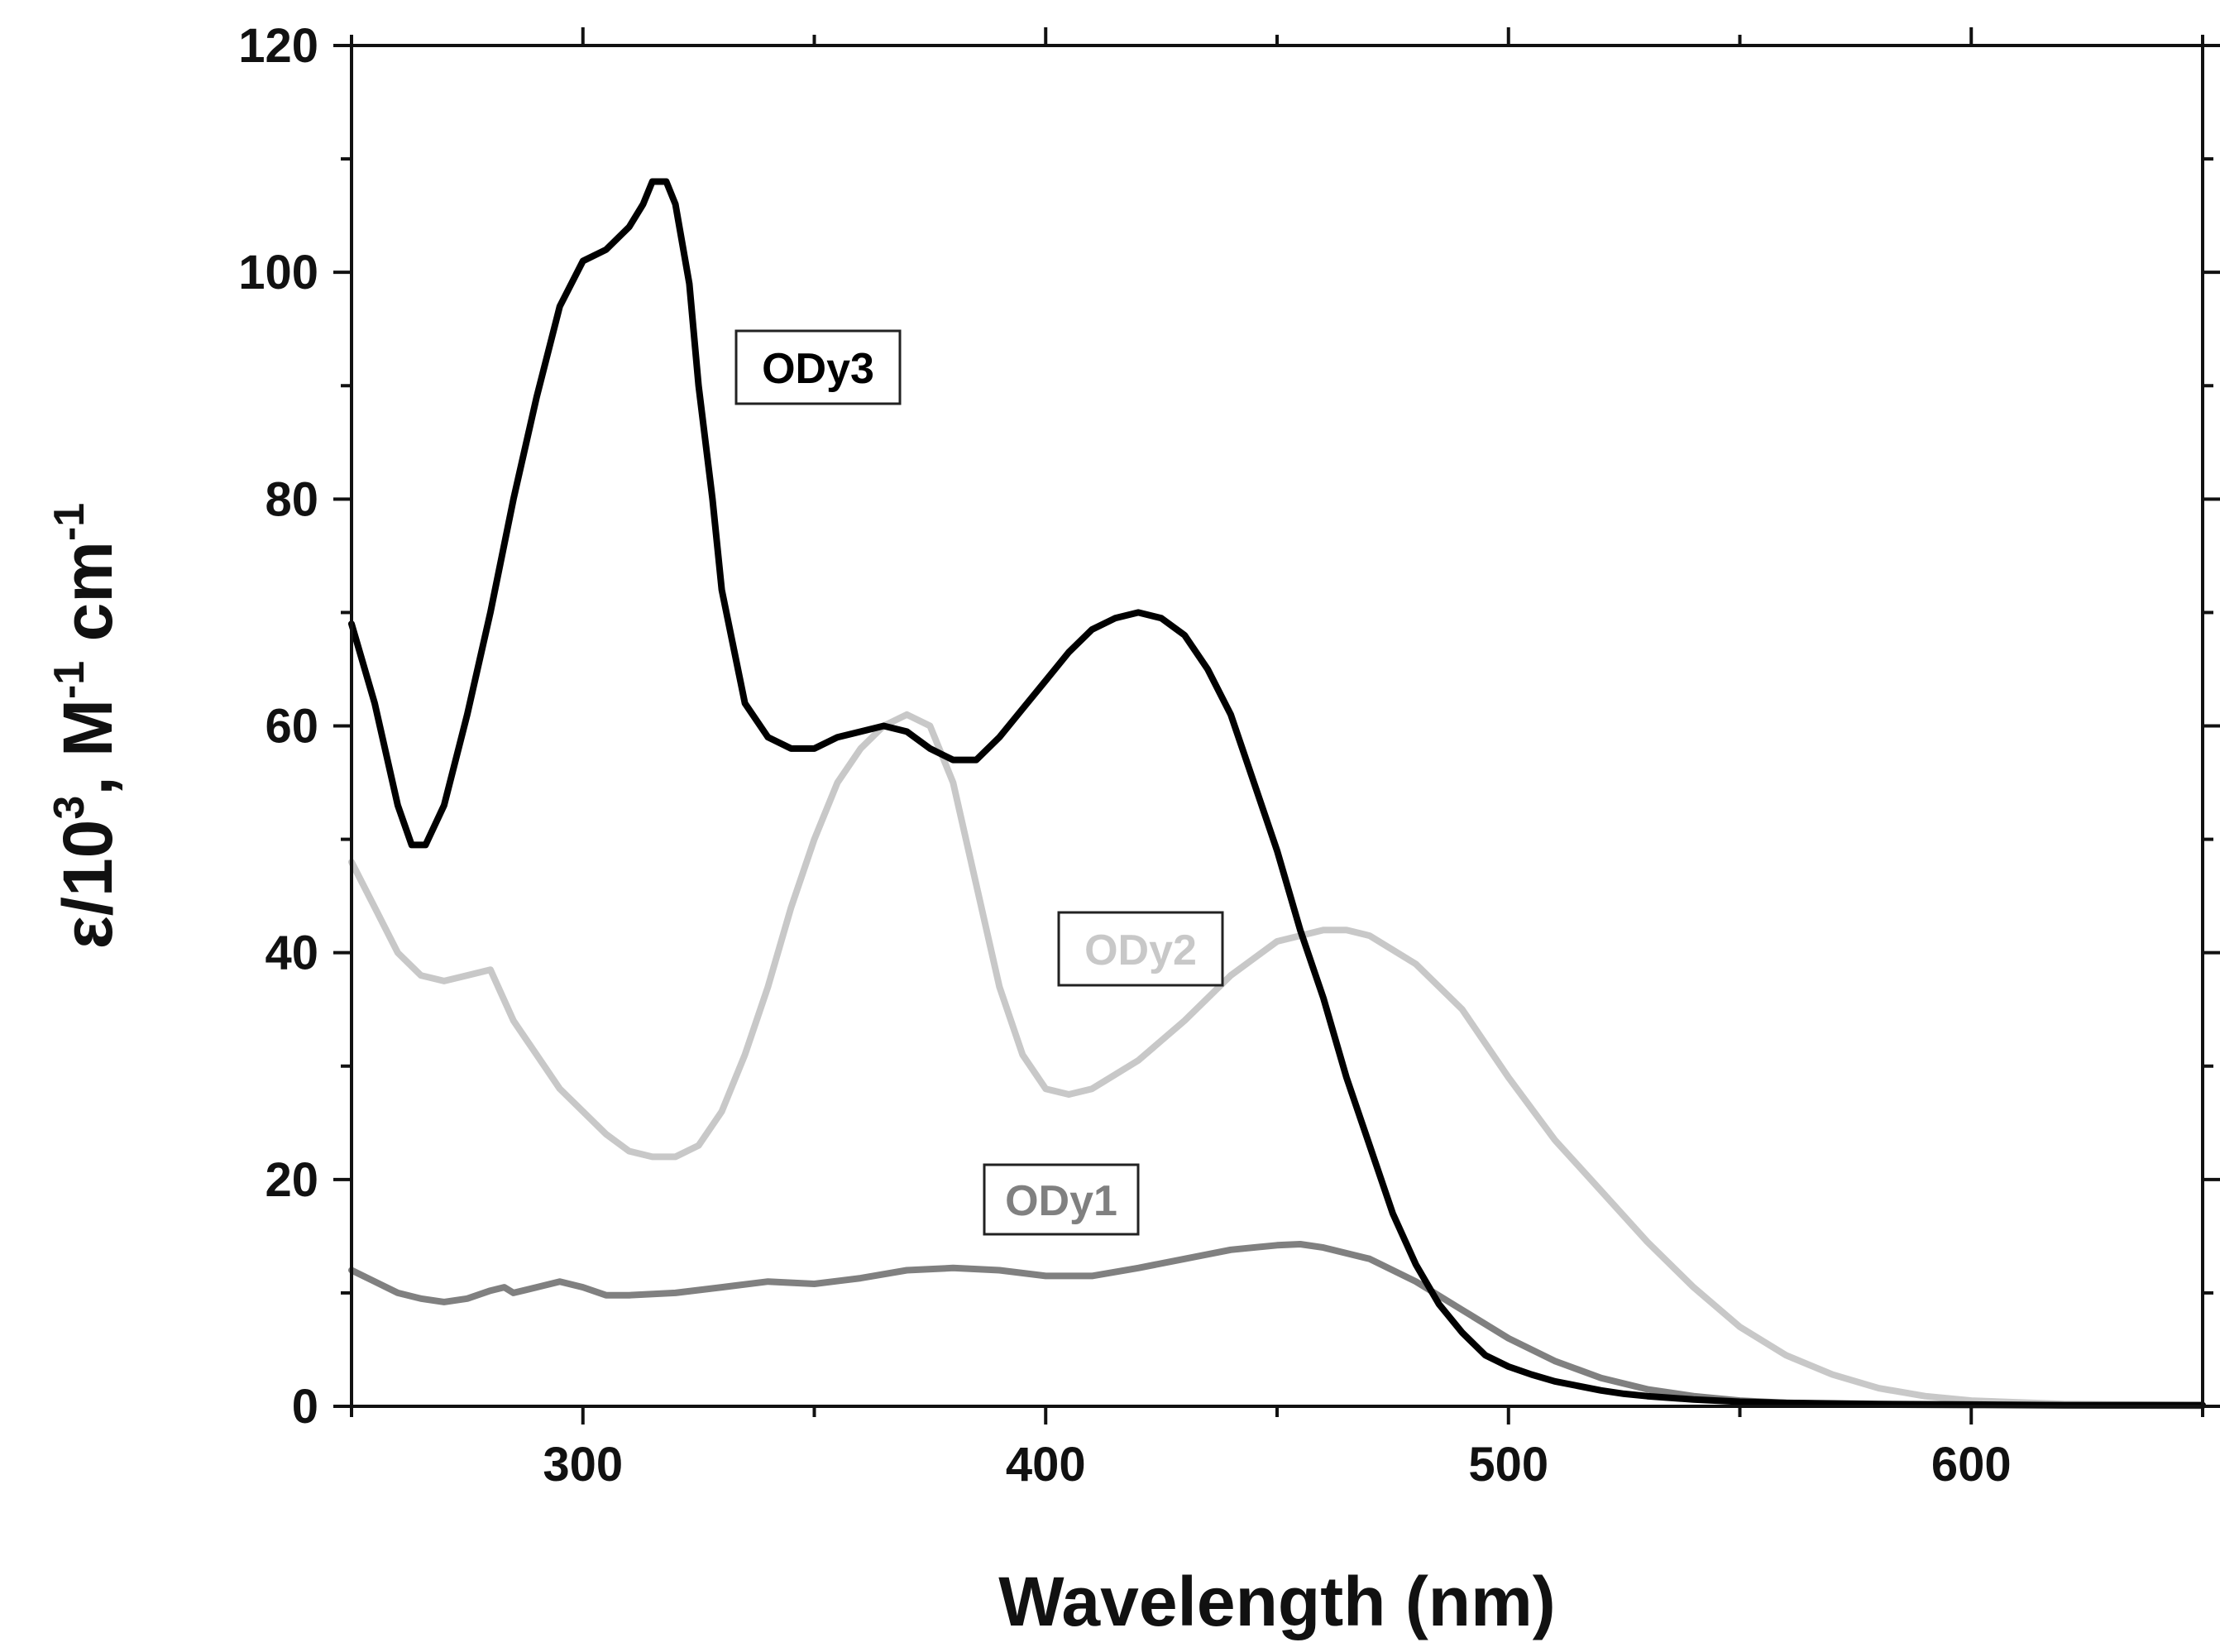  Describe the element at coordinates (292, 1180) in the screenshot. I see `y-tick-label: 20` at that location.